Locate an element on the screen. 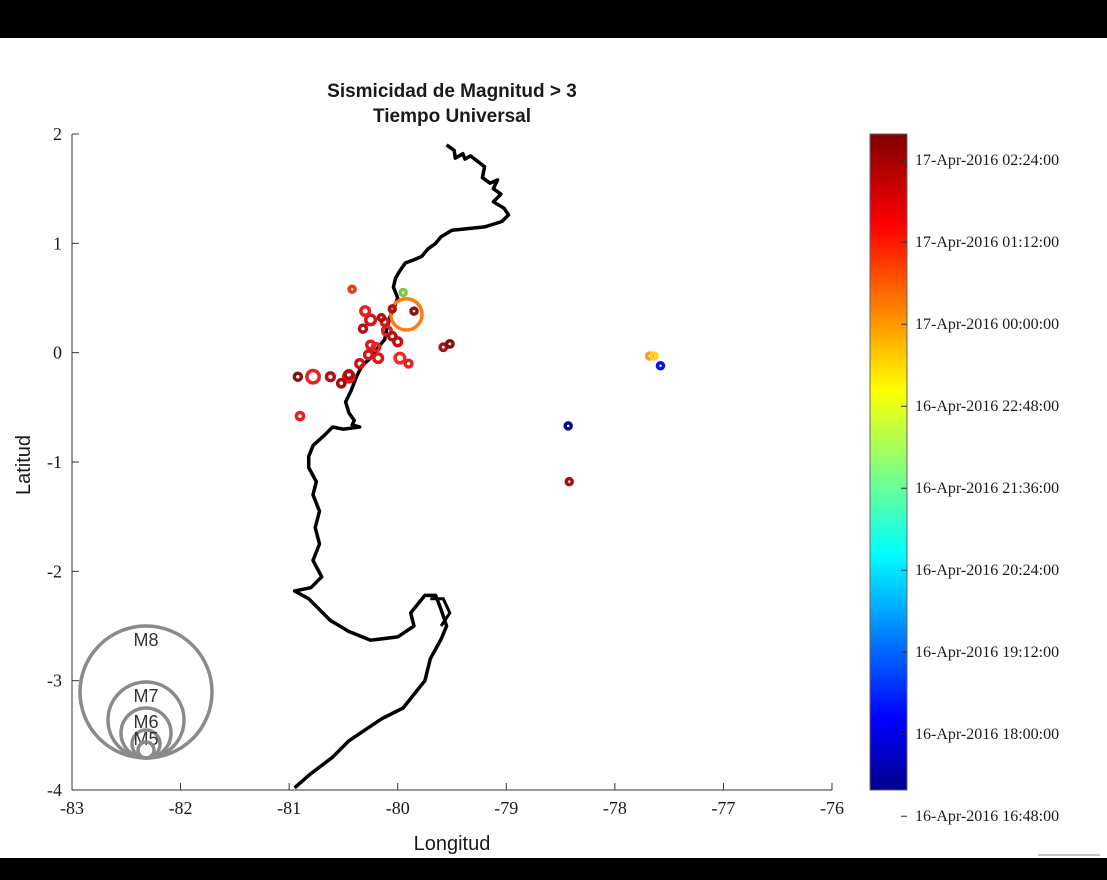  colorbar-tick-label: 16-Apr-2016 18:00:00 is located at coordinates (987, 734).